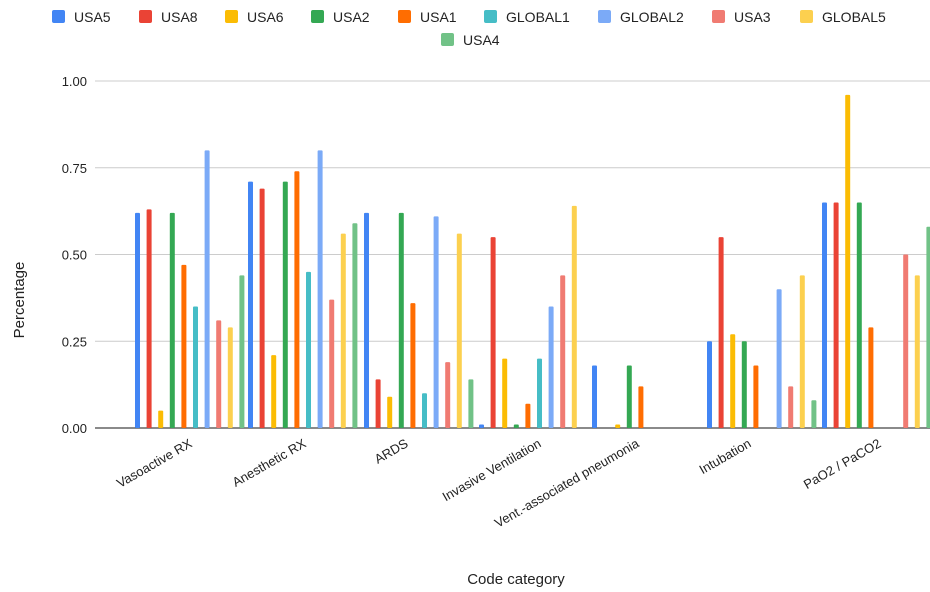 Image resolution: width=930 pixels, height=592 pixels. What do you see at coordinates (154, 462) in the screenshot?
I see `x-tick-label: Vasoactive RX` at bounding box center [154, 462].